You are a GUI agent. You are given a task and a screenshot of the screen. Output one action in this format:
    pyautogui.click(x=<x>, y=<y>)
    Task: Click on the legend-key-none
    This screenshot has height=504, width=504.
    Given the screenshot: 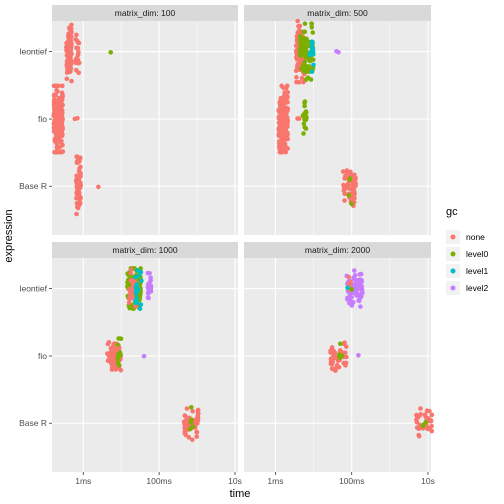 What is the action you would take?
    pyautogui.click(x=453, y=237)
    